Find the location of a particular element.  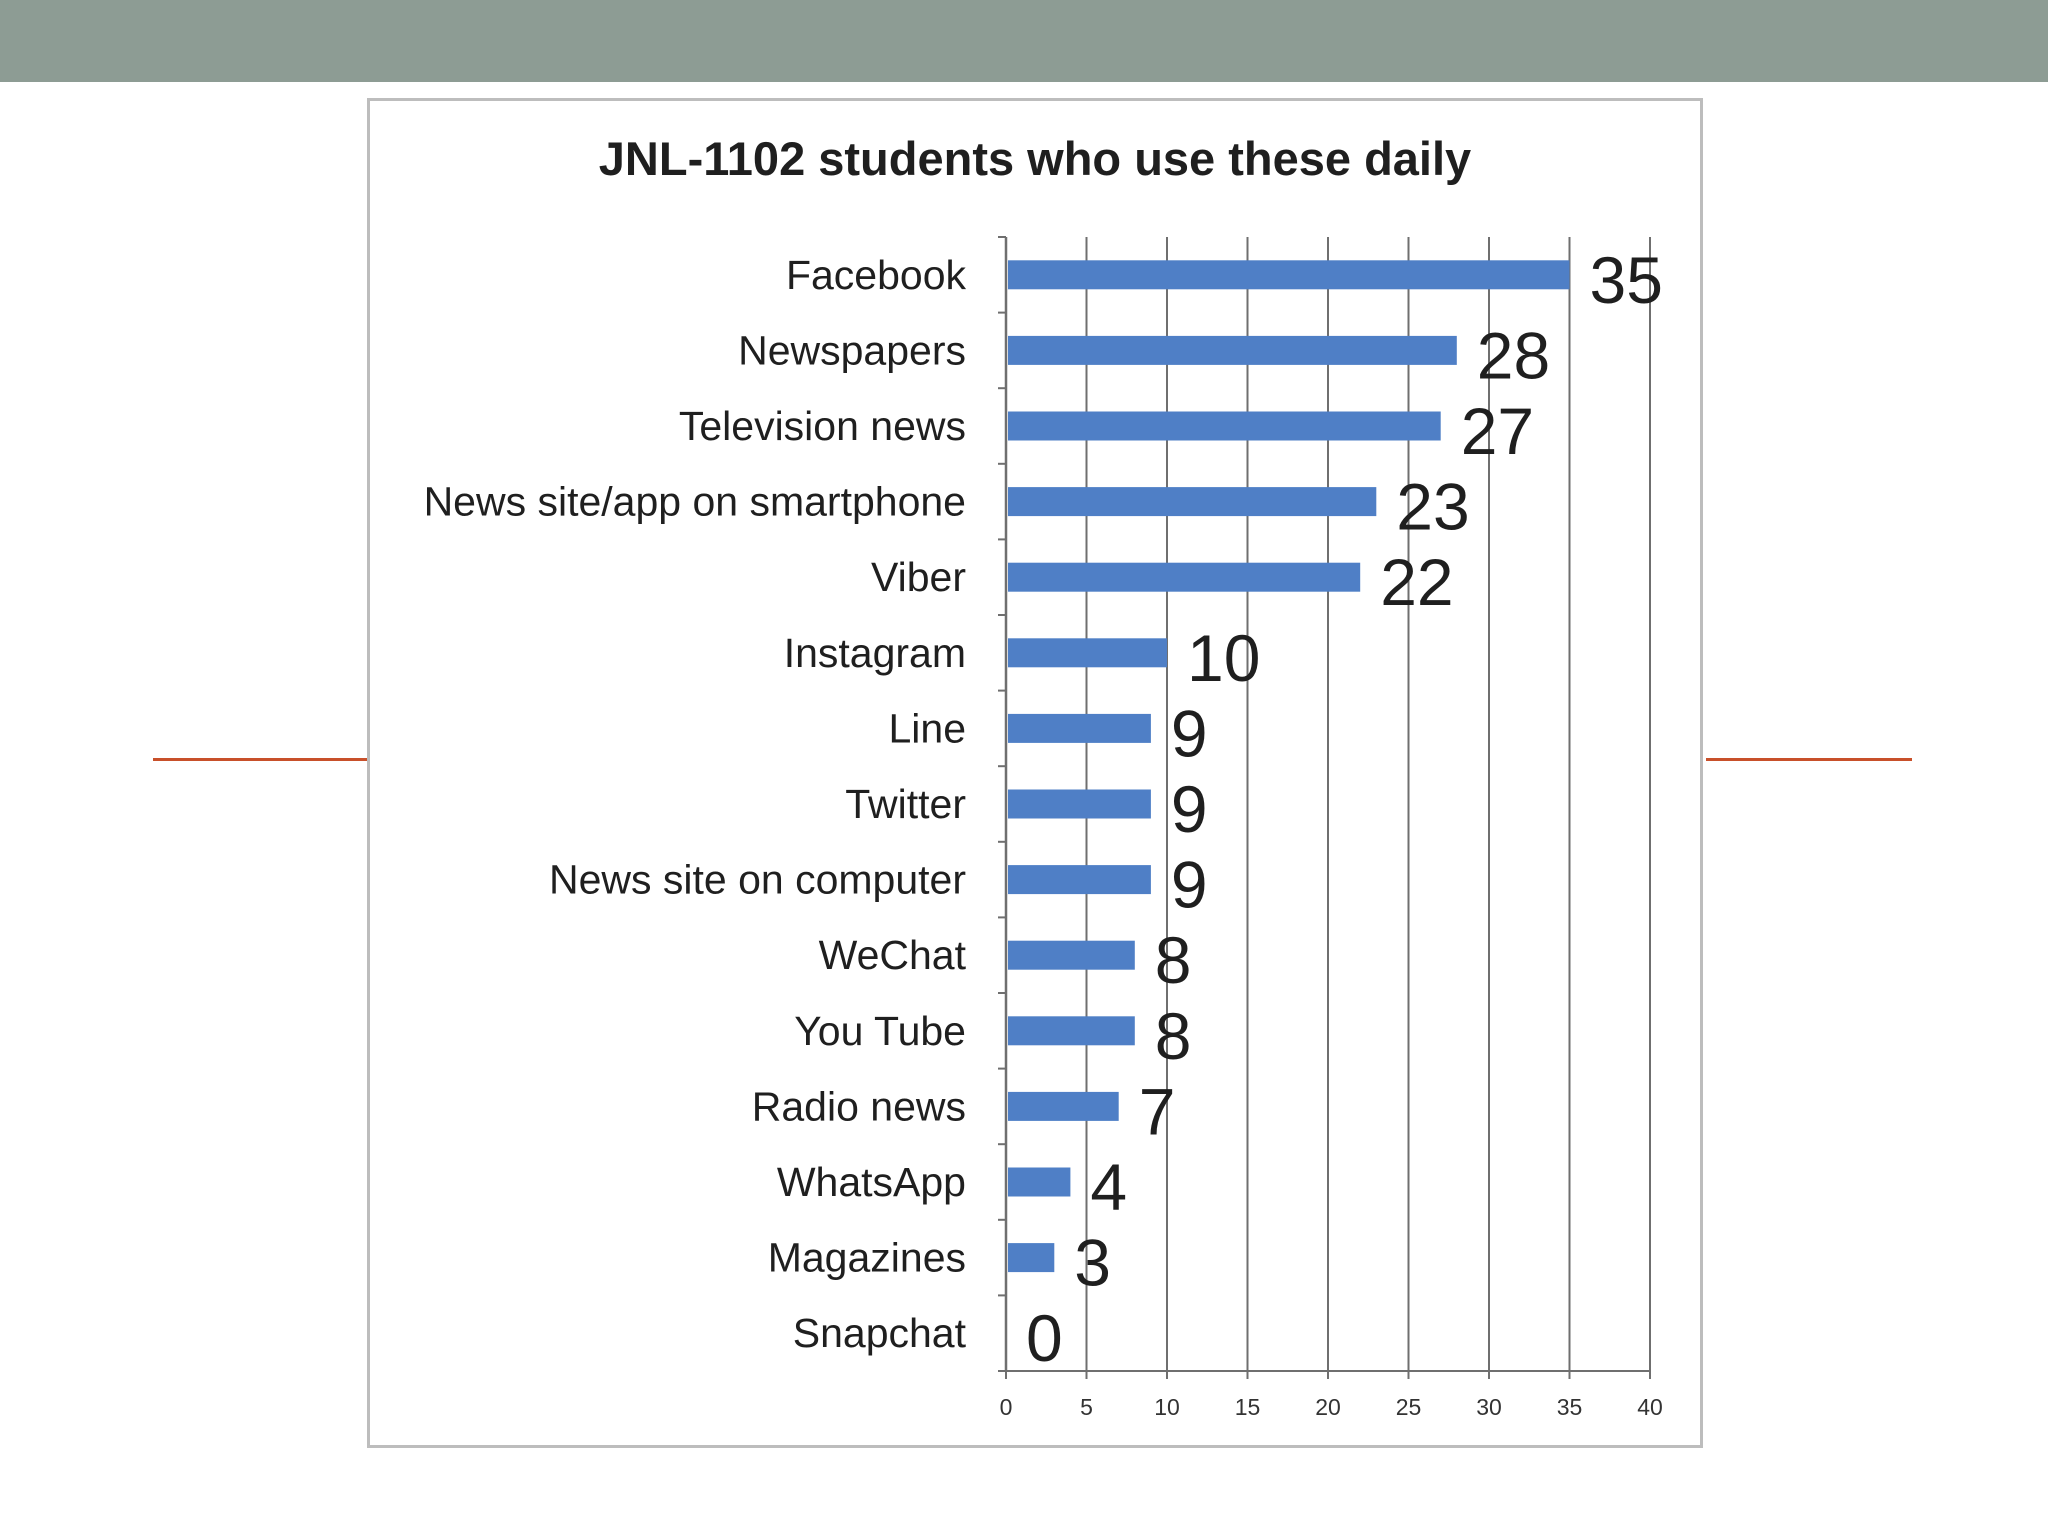

category-label: Viber is located at coordinates (918, 577).